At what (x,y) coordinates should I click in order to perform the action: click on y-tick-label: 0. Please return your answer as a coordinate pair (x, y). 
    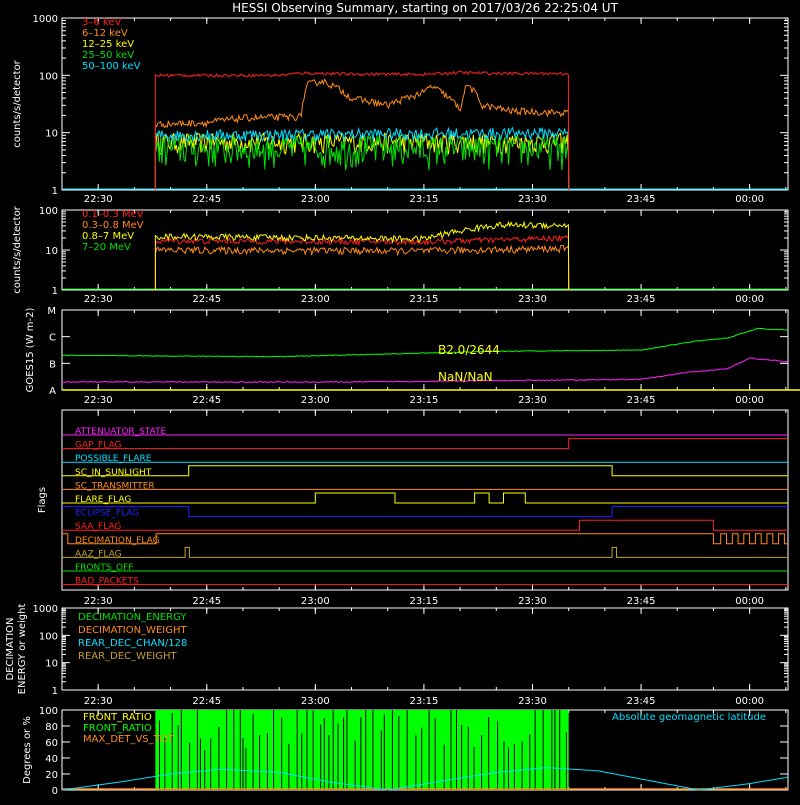
    Looking at the image, I should click on (55, 791).